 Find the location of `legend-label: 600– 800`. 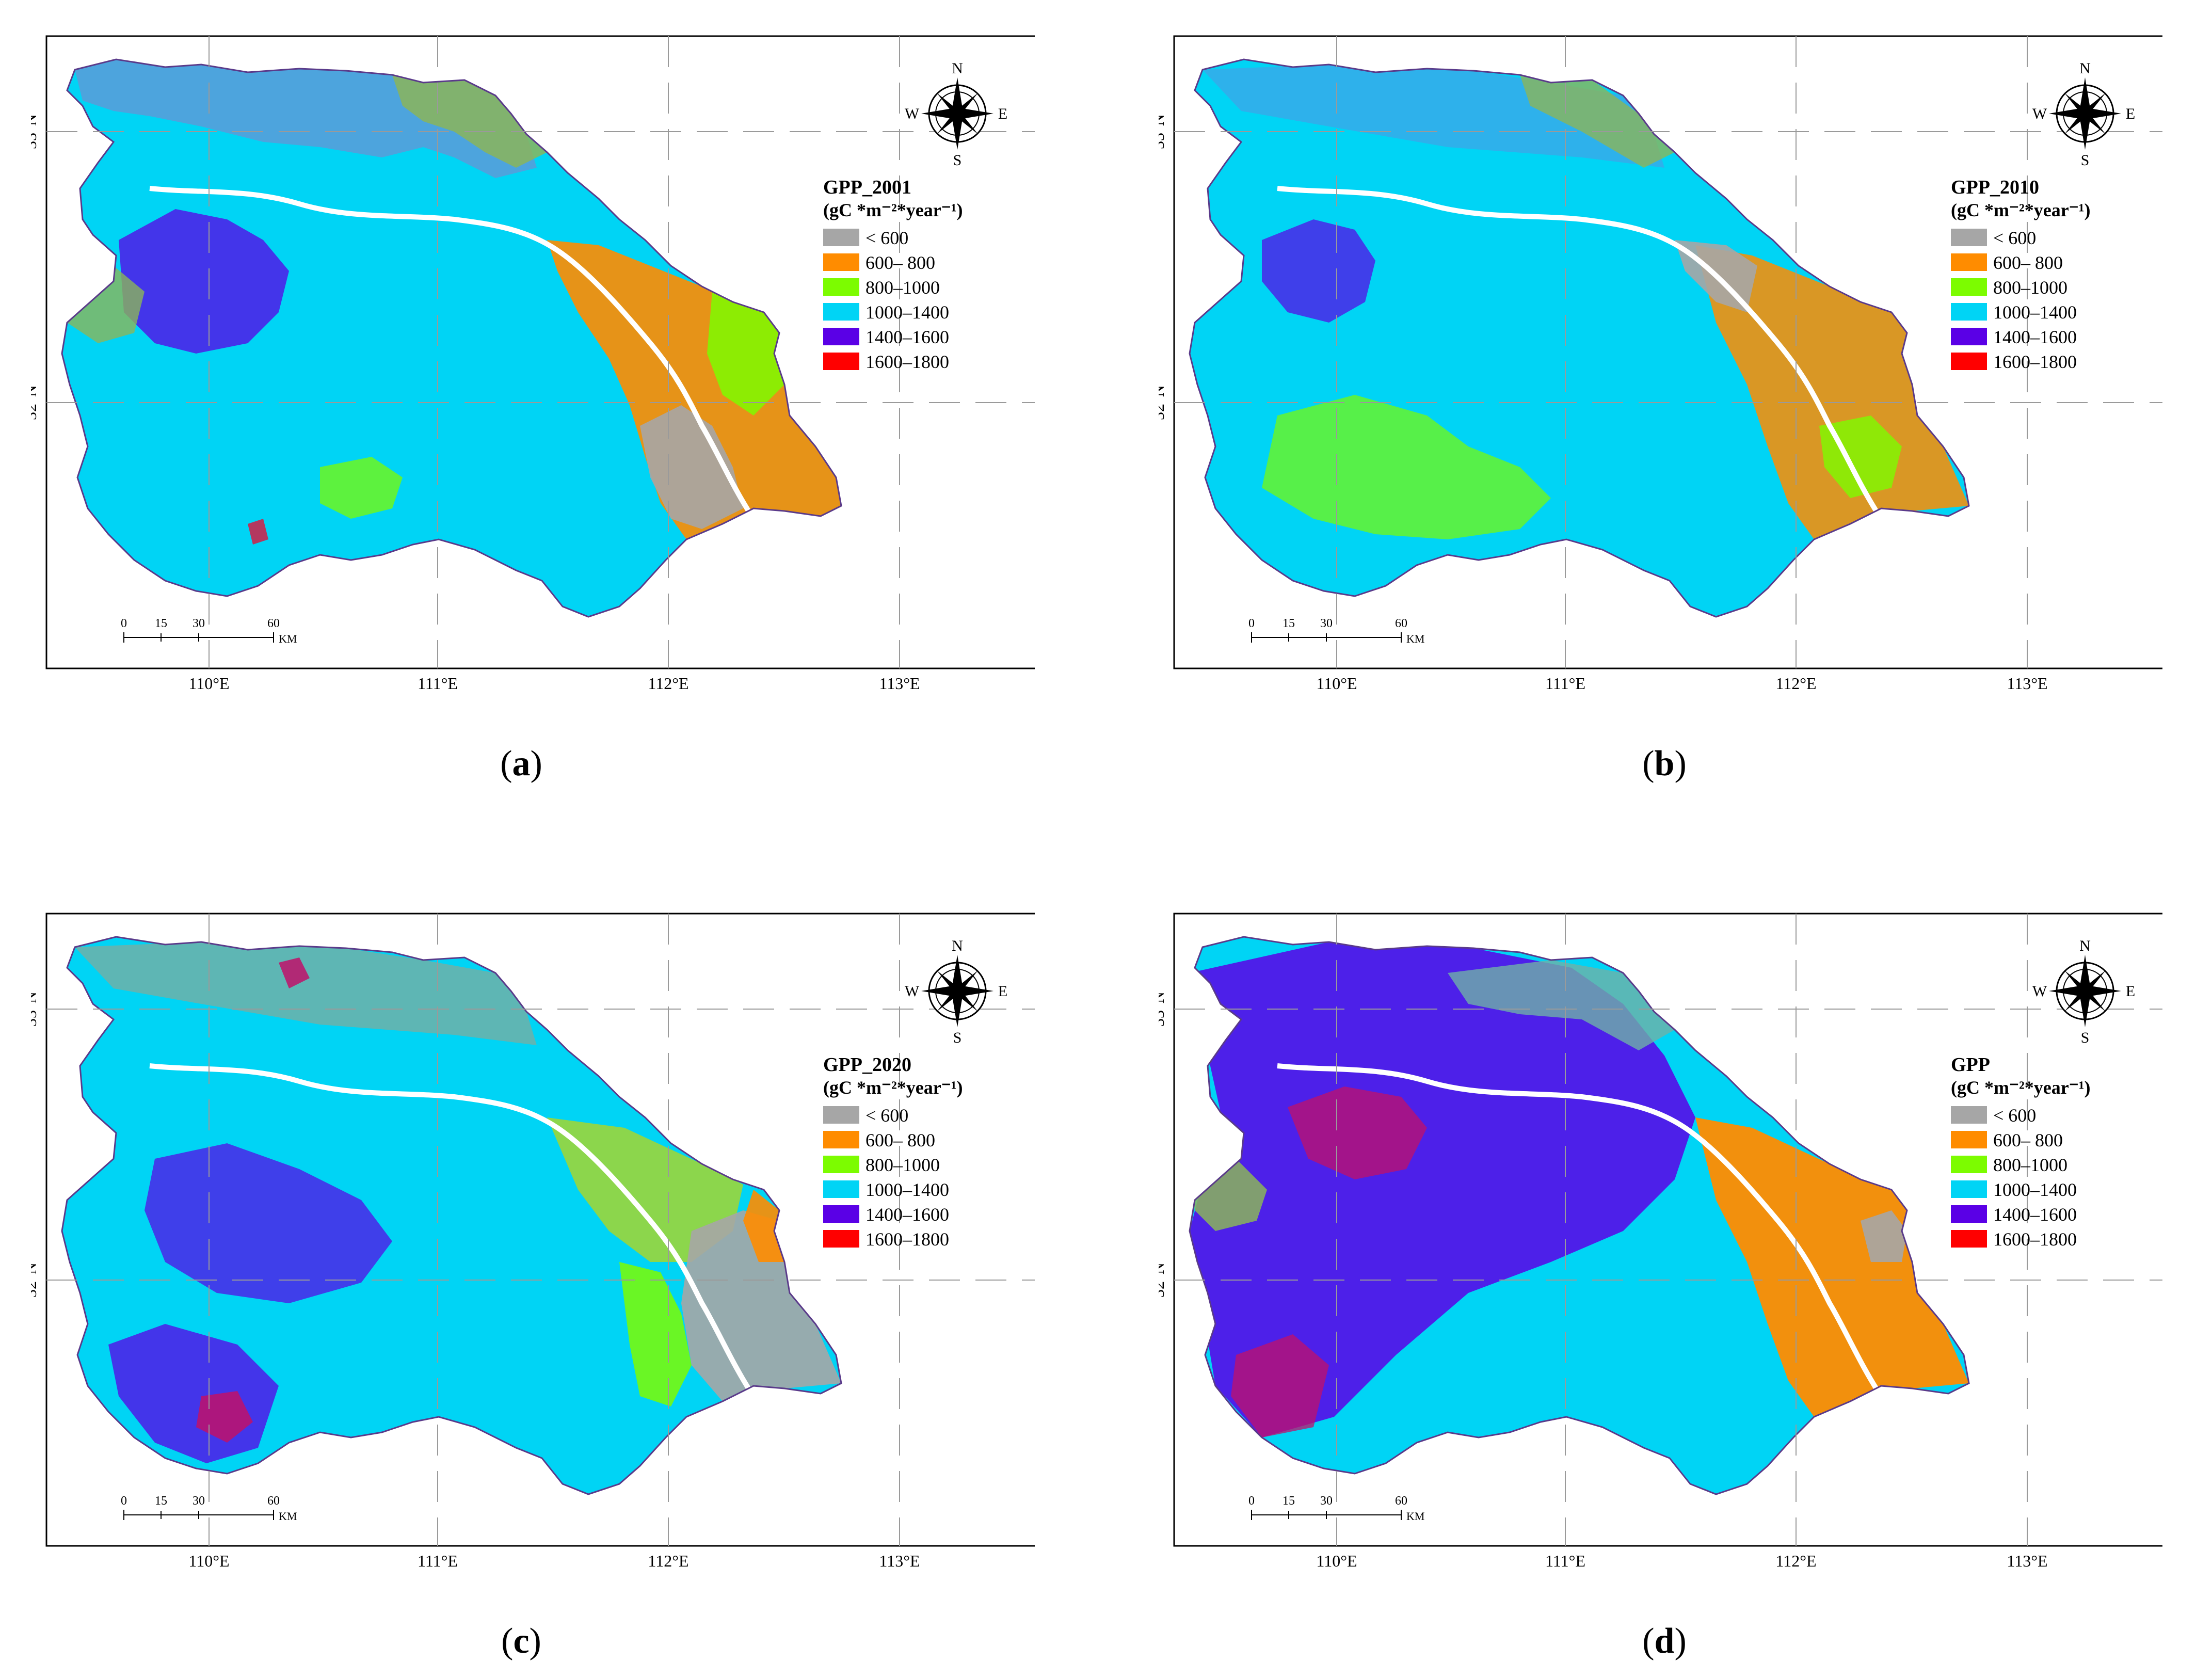

legend-label: 600– 800 is located at coordinates (2028, 1140).